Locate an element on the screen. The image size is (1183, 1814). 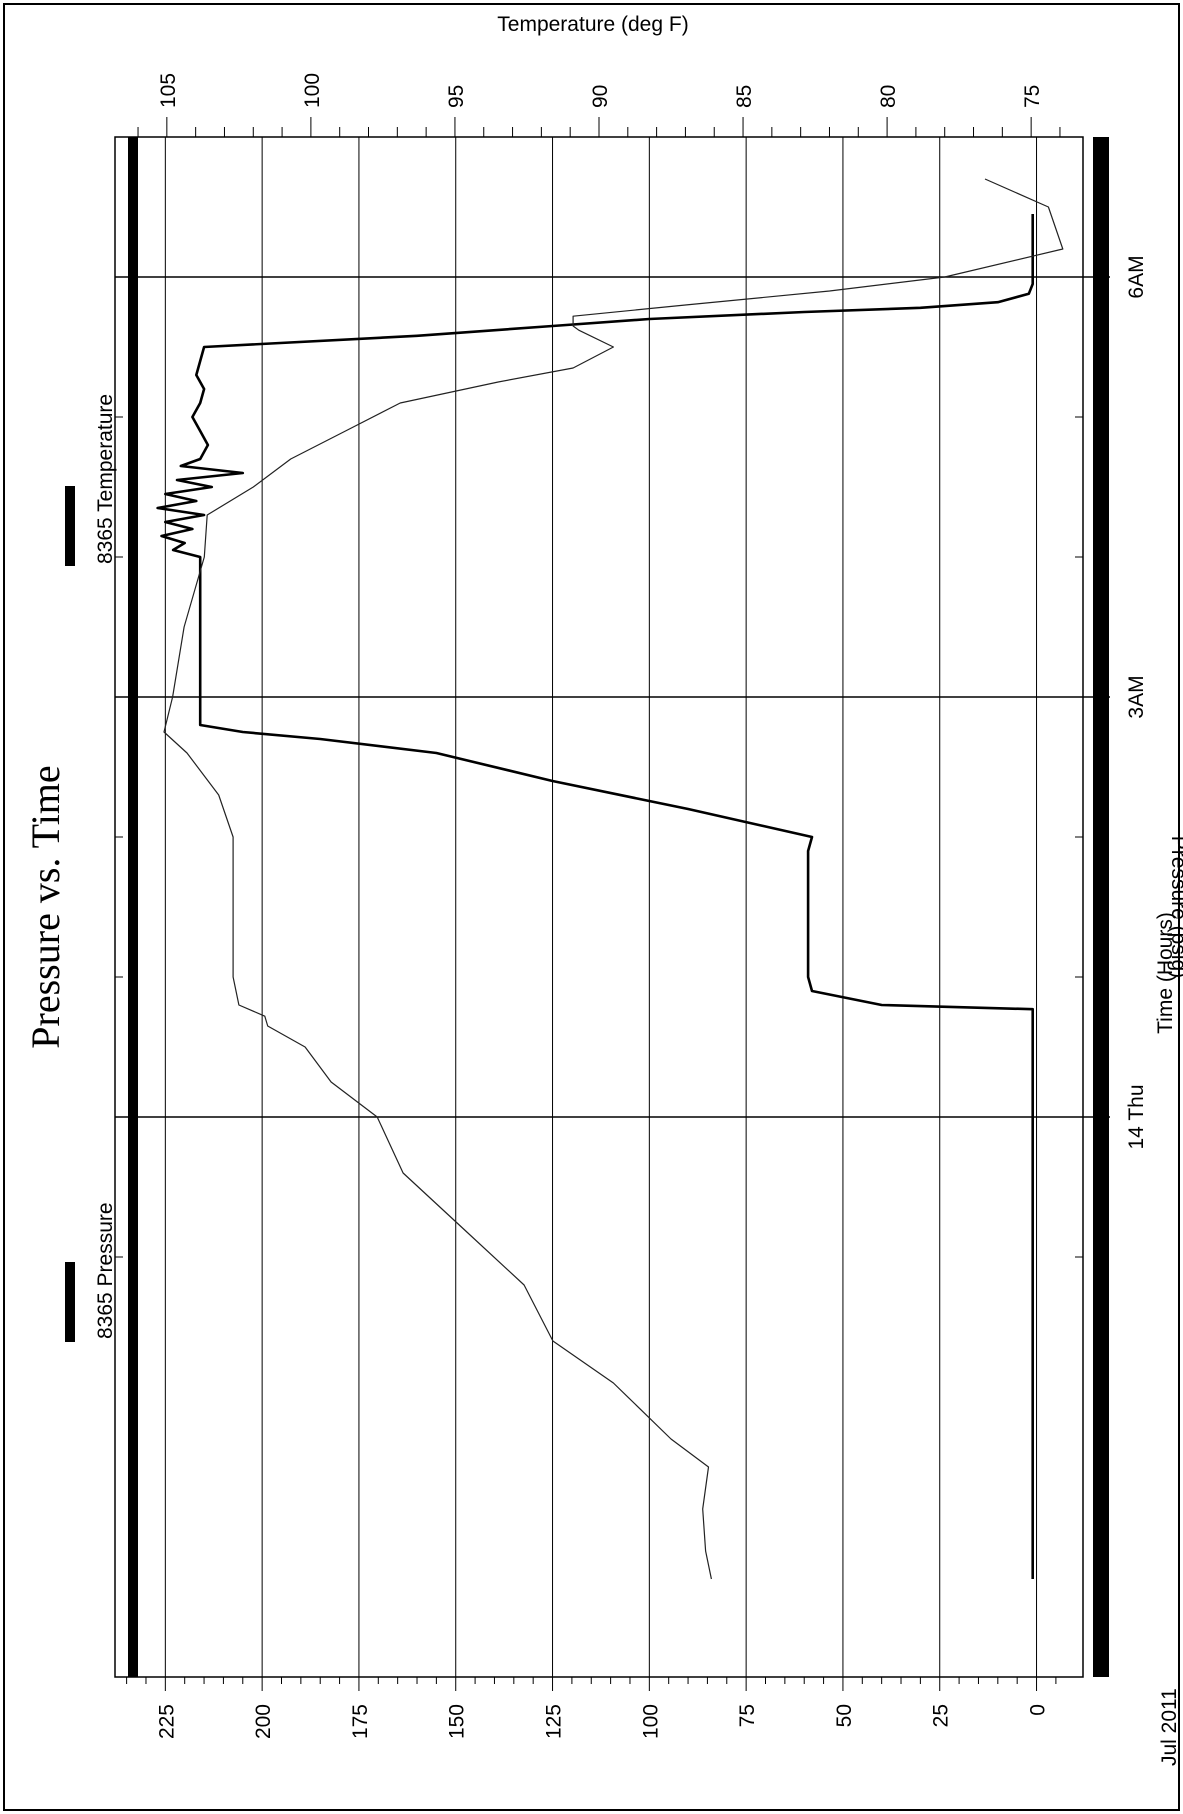
y-tick-label: 175 is located at coordinates (360, 1721).